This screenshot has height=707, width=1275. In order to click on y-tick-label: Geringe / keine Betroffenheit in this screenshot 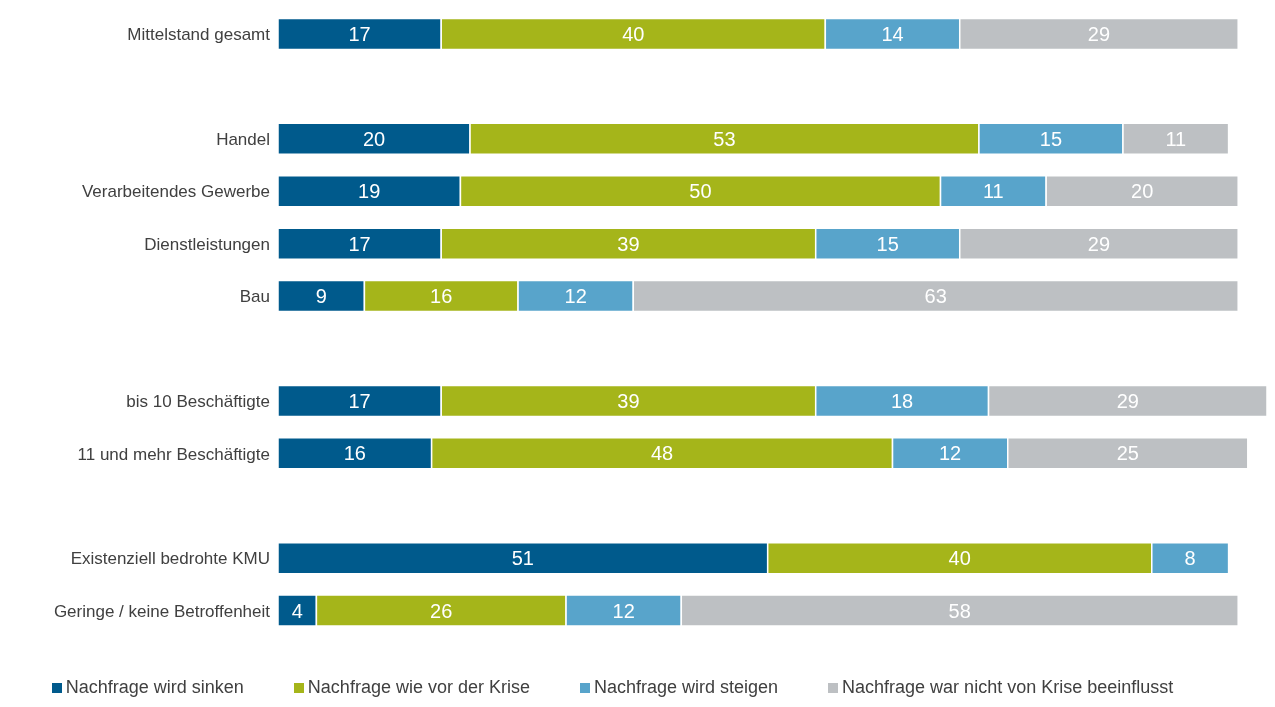, I will do `click(162, 611)`.